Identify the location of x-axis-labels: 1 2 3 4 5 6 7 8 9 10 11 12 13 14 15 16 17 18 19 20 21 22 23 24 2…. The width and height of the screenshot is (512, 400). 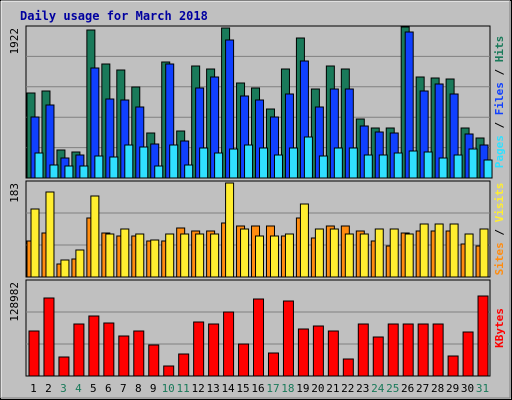
(259, 388).